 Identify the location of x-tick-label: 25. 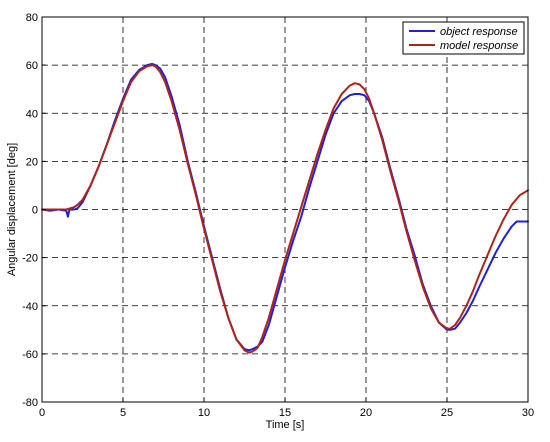
(447, 413).